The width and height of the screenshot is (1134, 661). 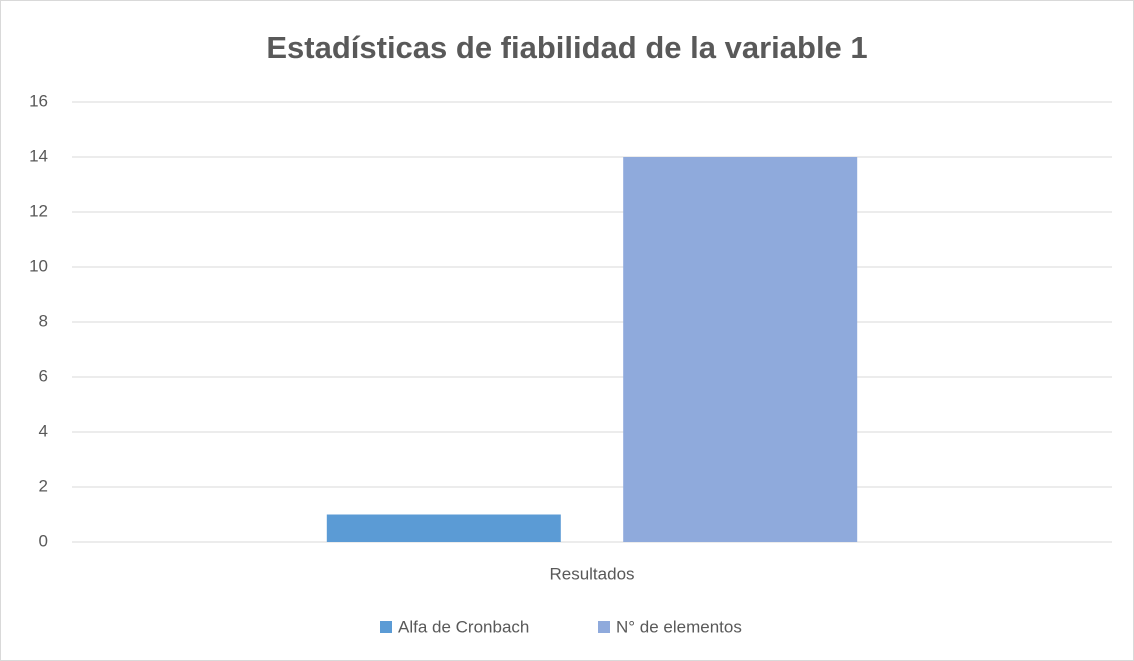 I want to click on y-tick-label: 6, so click(x=43, y=375).